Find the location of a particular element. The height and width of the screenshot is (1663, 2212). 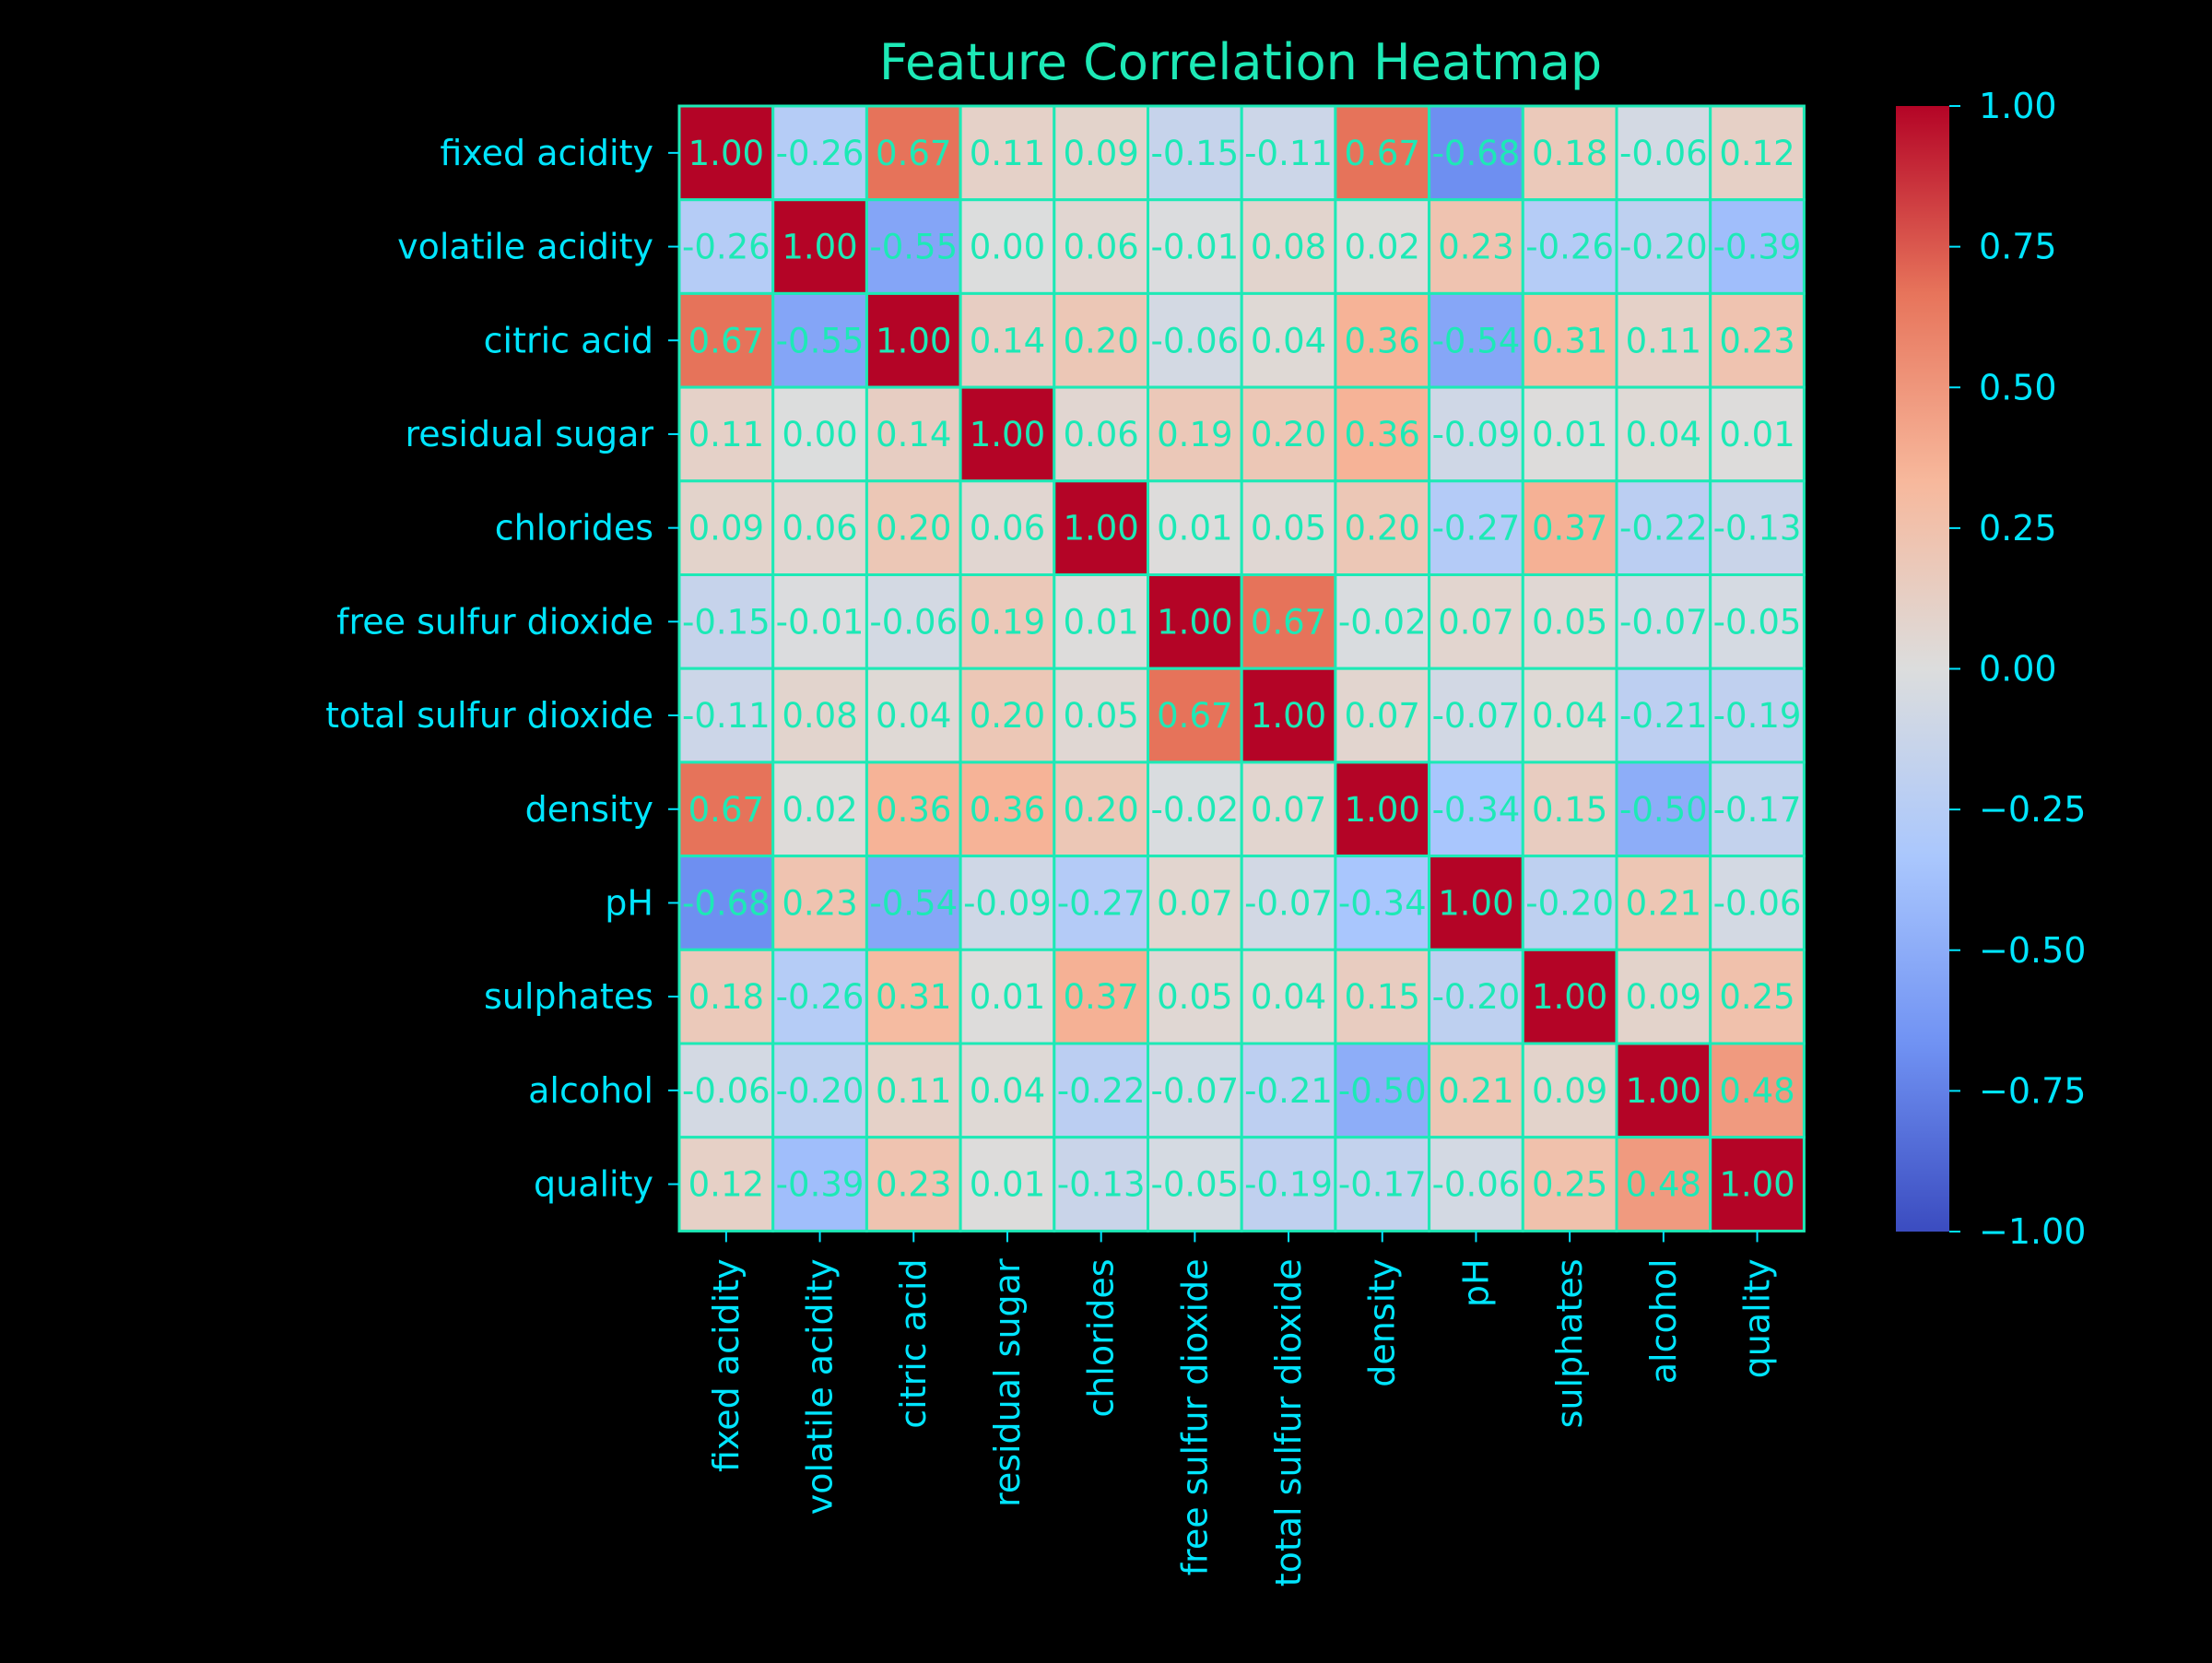

cell-value-label: 0.02 is located at coordinates (1382, 247).